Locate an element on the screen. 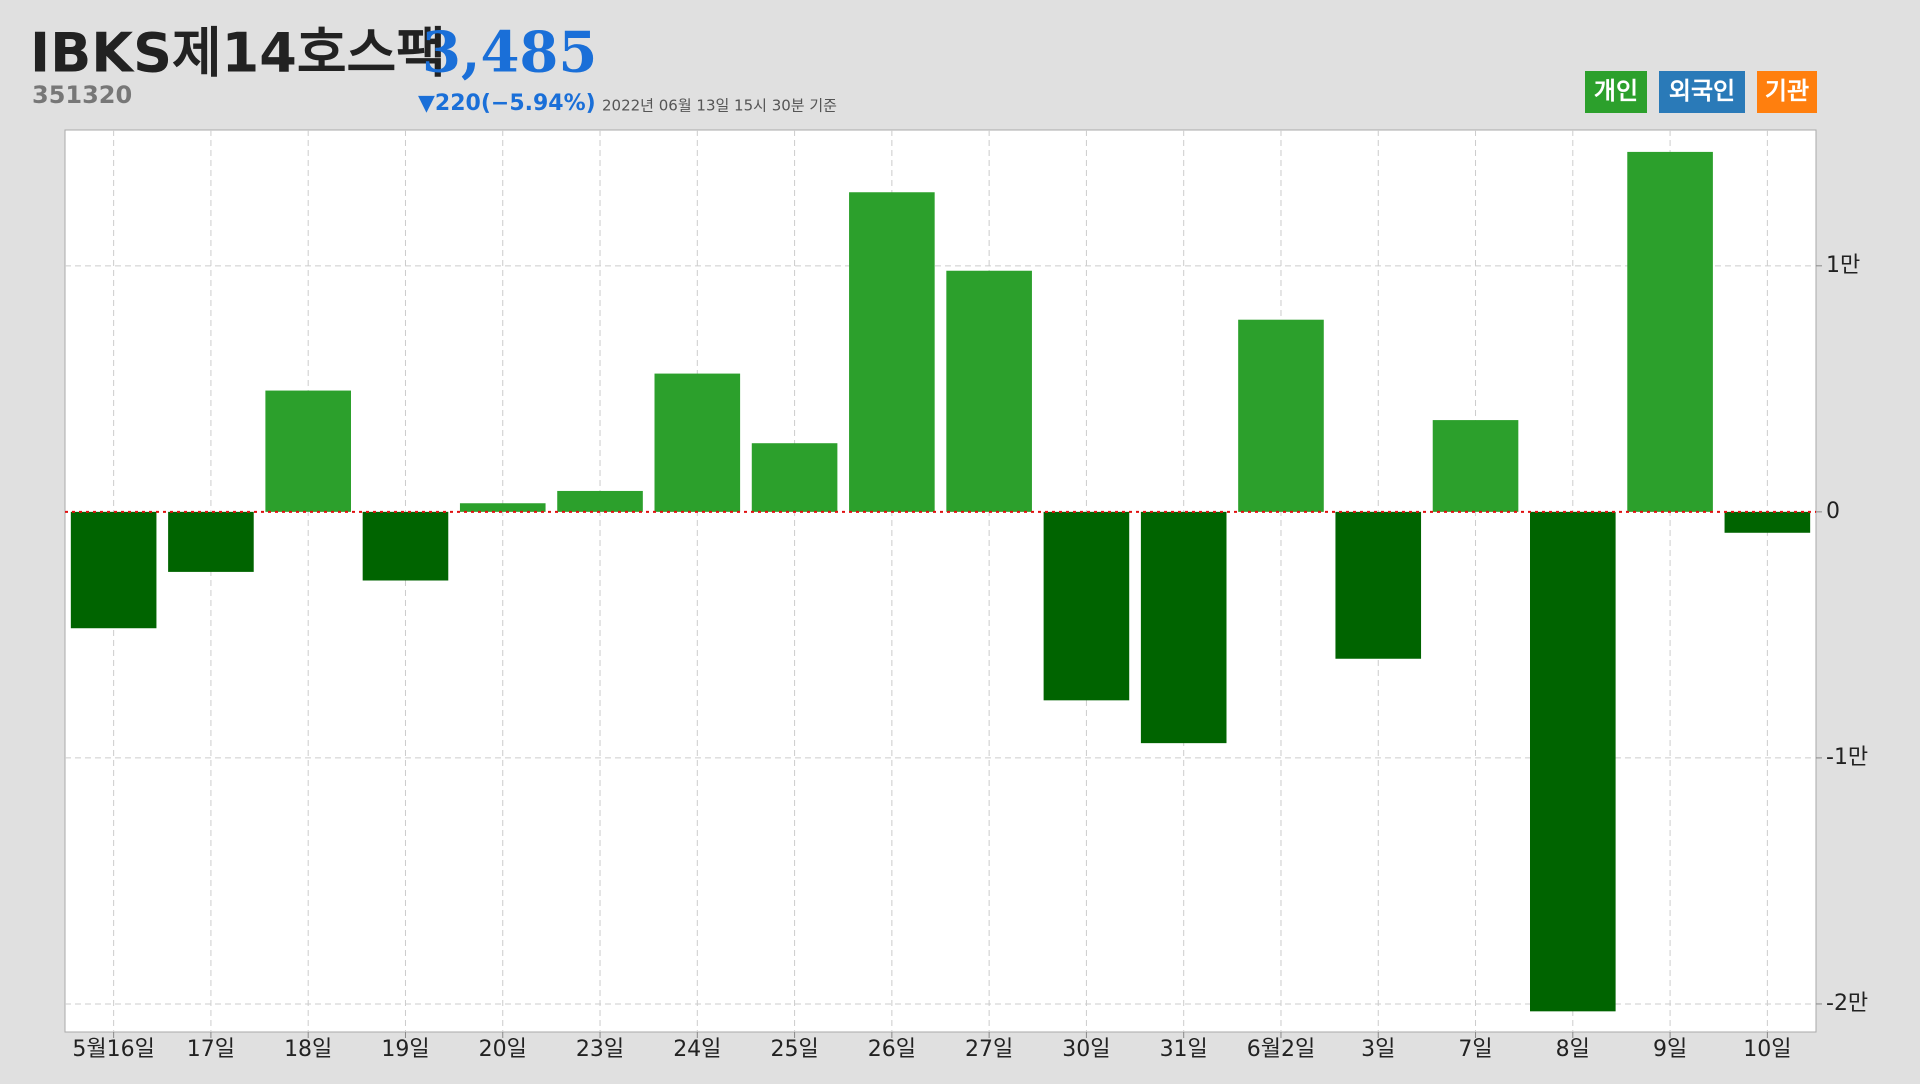 The image size is (1920, 1084). legend-label: 외국인 is located at coordinates (1702, 91).